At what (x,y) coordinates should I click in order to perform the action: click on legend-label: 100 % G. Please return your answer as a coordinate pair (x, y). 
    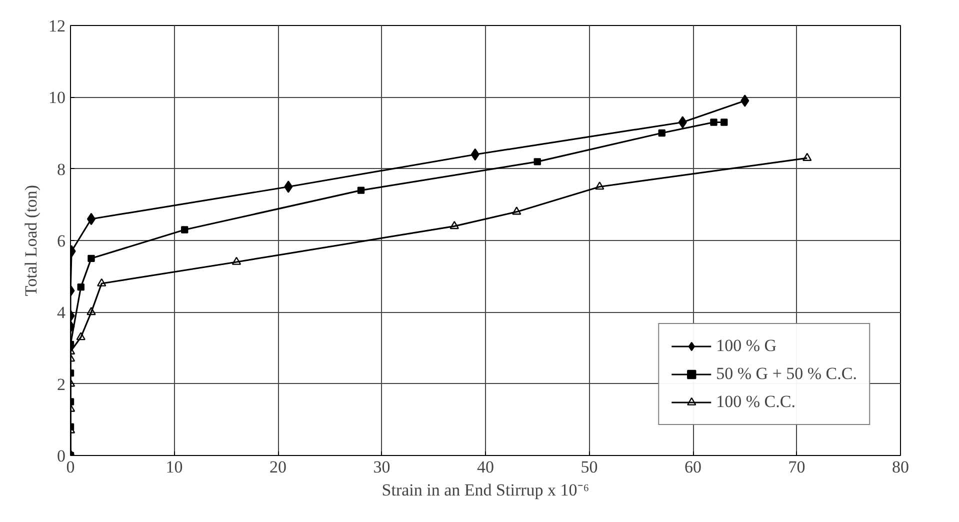
    Looking at the image, I should click on (746, 346).